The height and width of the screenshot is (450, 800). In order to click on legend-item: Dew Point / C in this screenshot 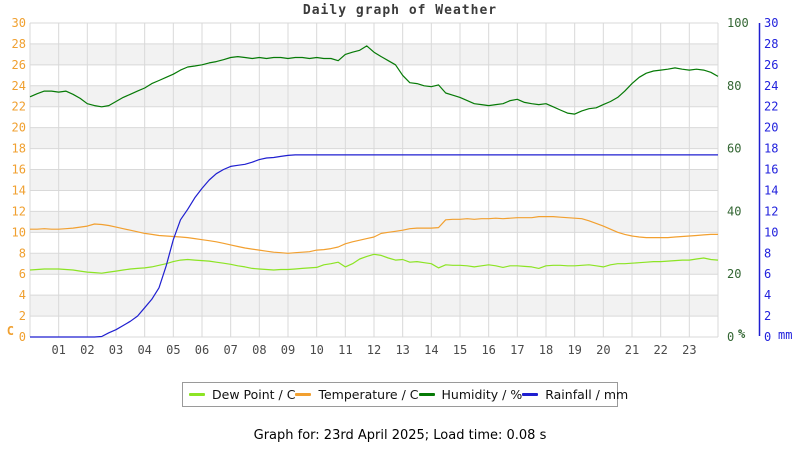, I will do `click(242, 394)`.